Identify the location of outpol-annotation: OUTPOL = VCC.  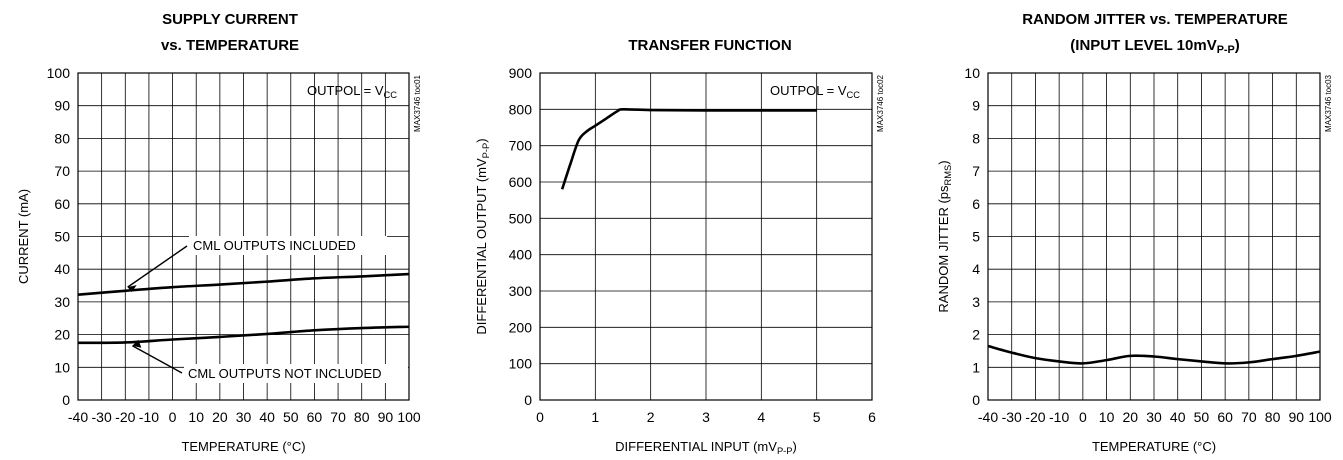
(815, 91).